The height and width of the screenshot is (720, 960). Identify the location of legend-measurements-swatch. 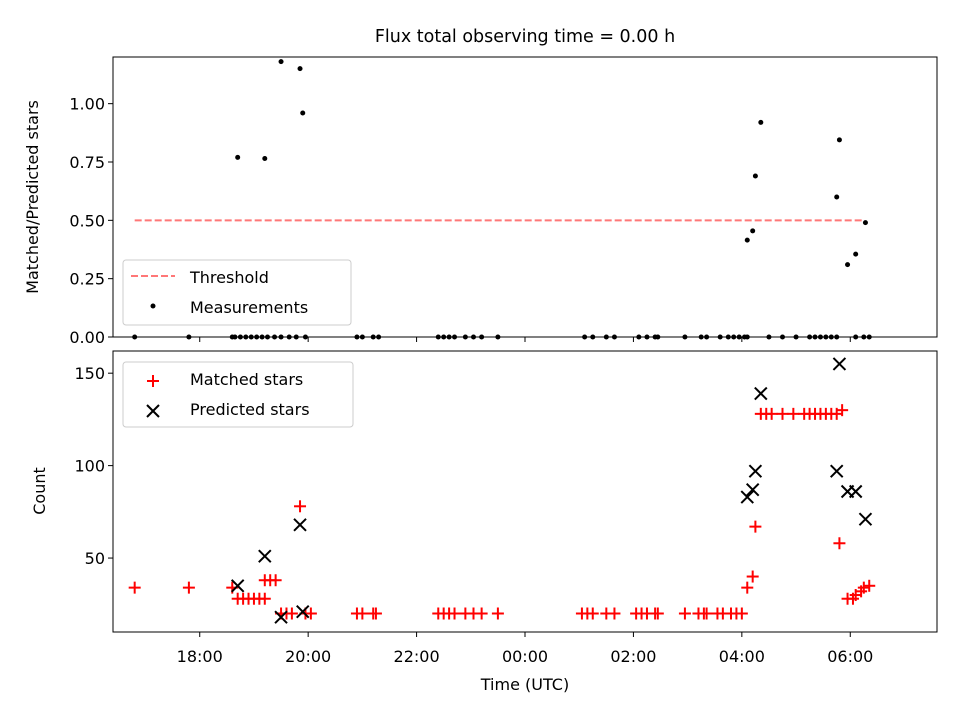
(153, 306).